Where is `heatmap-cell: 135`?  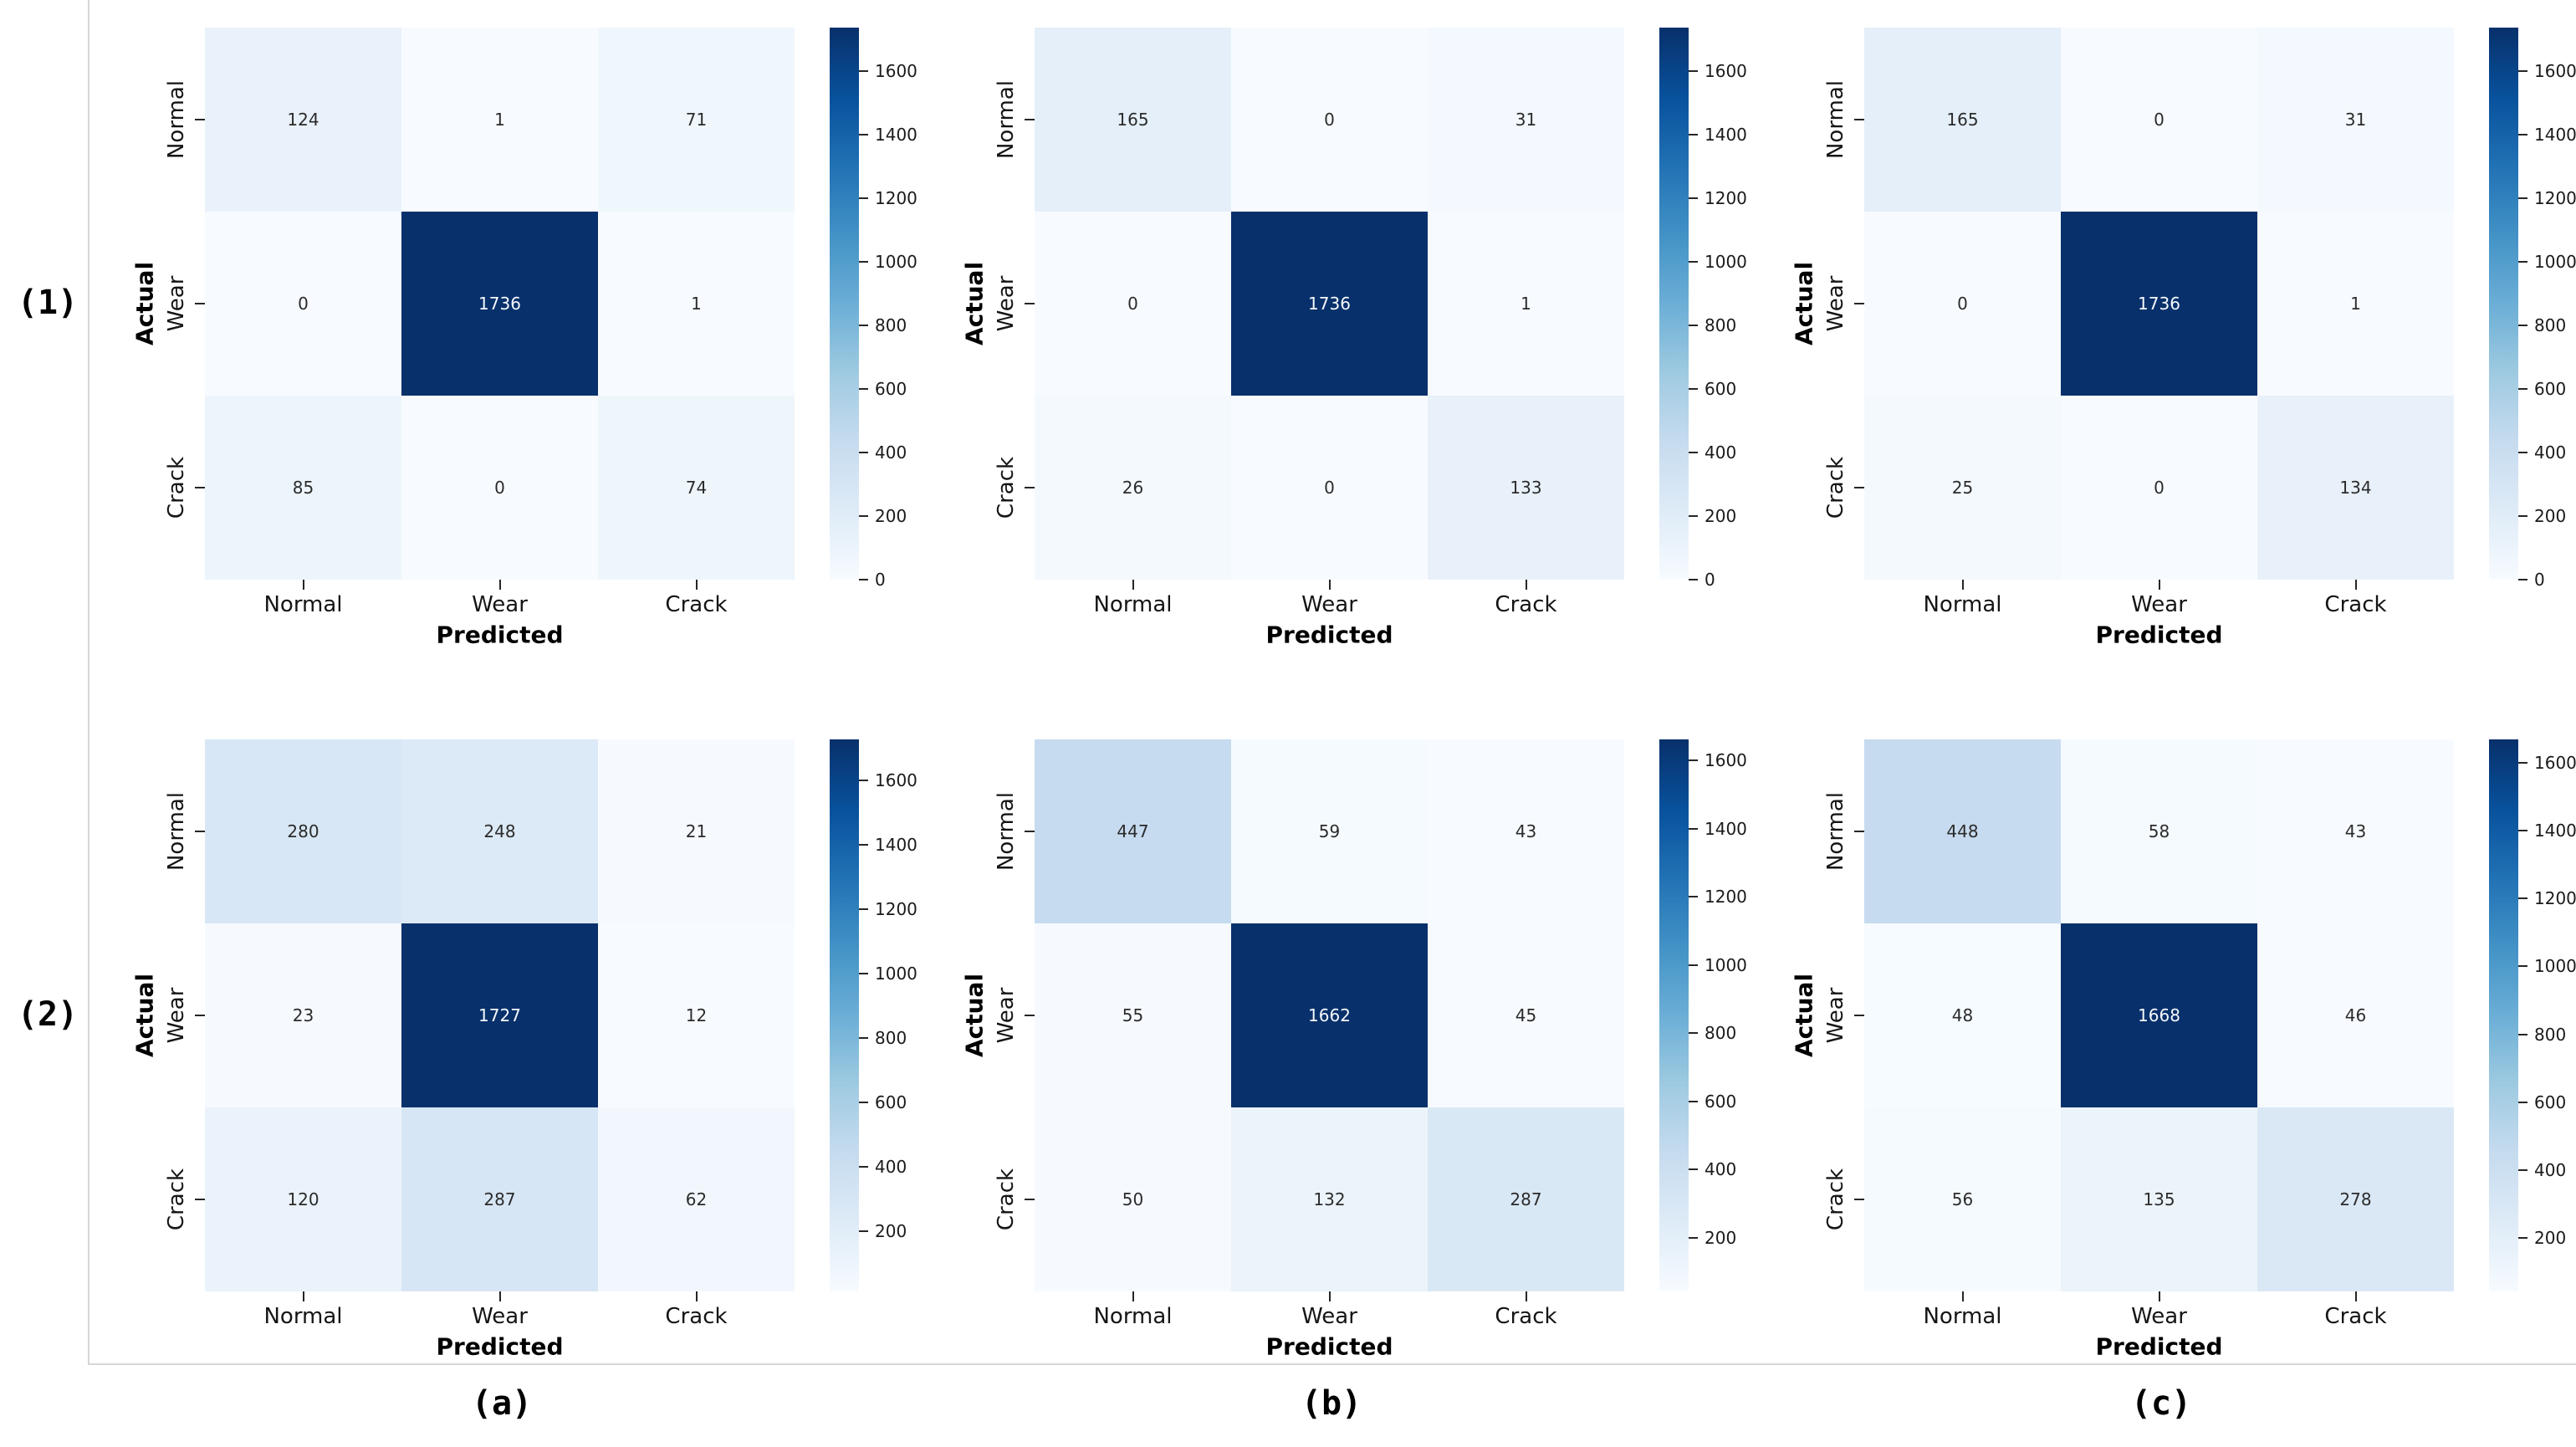
heatmap-cell: 135 is located at coordinates (2159, 1199).